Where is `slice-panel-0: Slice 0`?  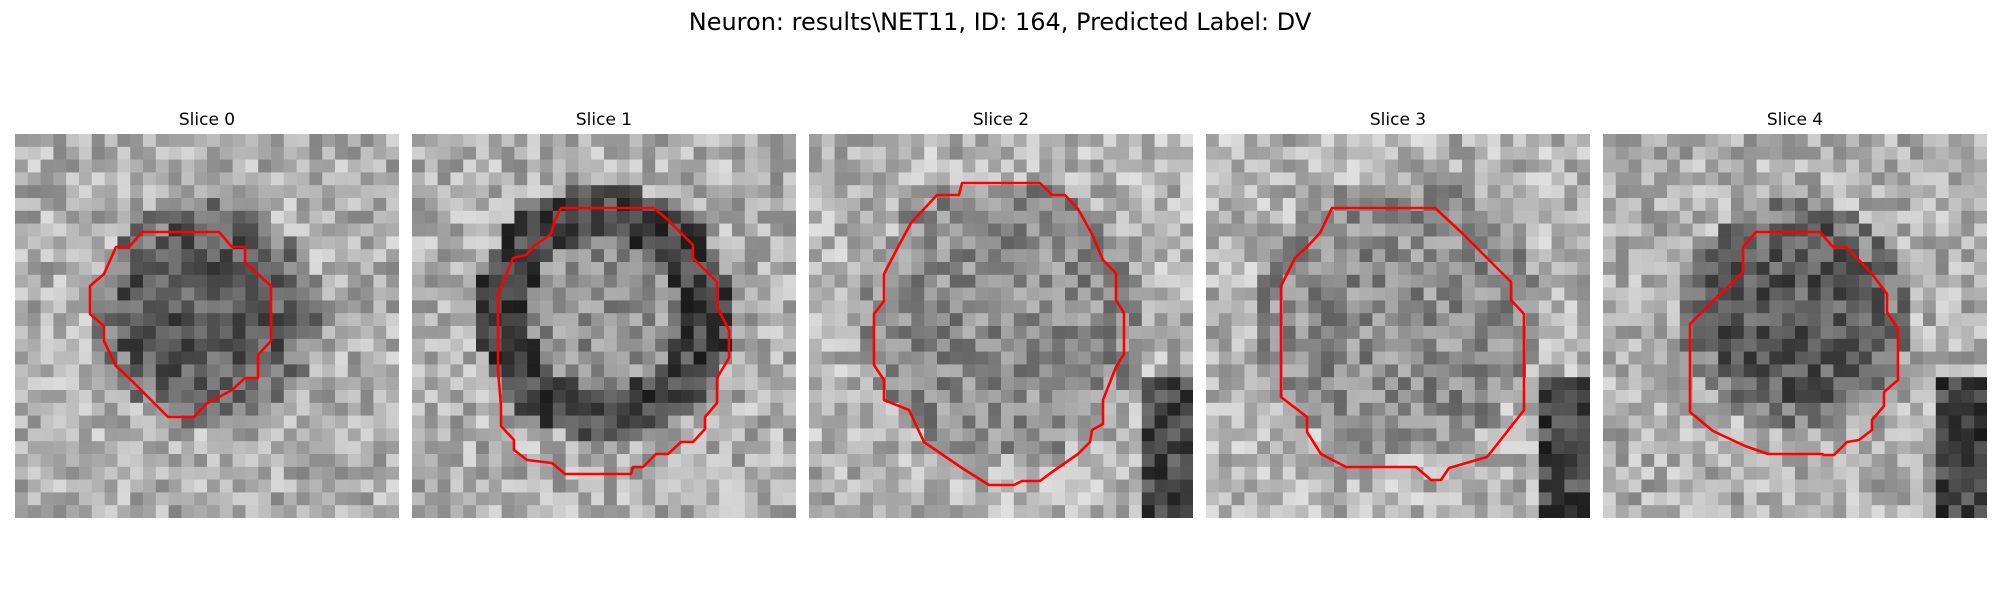 slice-panel-0: Slice 0 is located at coordinates (207, 313).